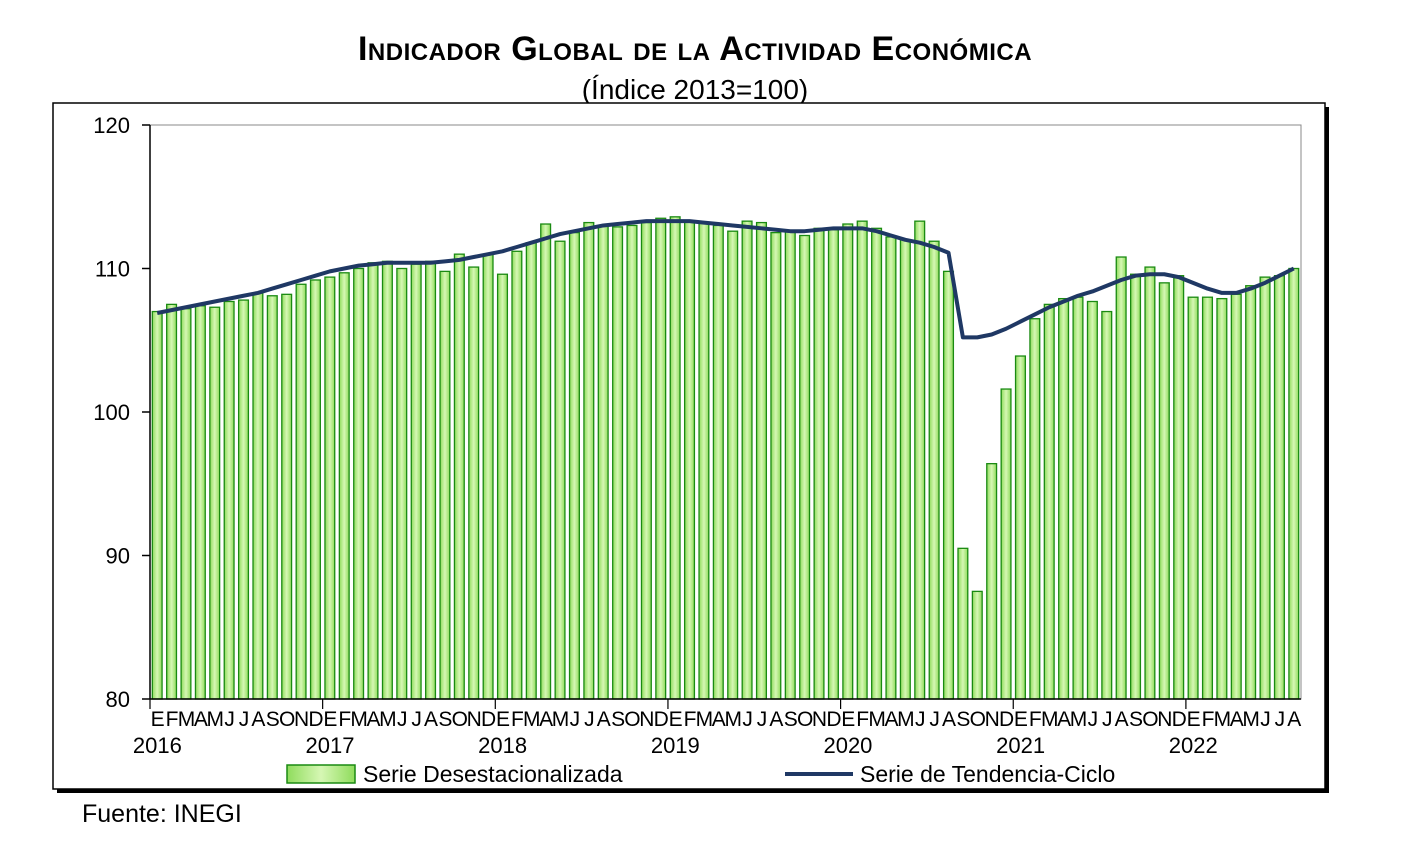  Describe the element at coordinates (1020, 745) in the screenshot. I see `year-label: 2021` at that location.